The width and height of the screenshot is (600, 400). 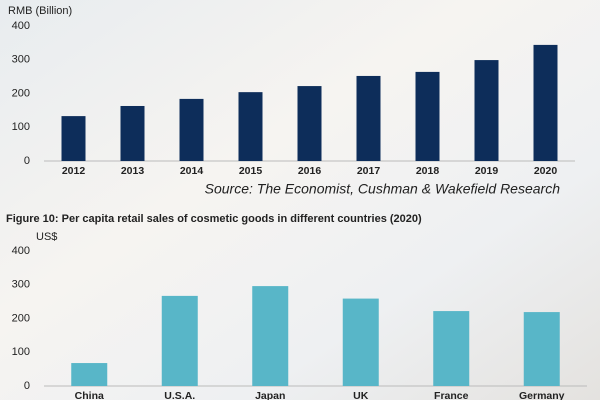 What do you see at coordinates (310, 171) in the screenshot?
I see `x-tick-label: 2016` at bounding box center [310, 171].